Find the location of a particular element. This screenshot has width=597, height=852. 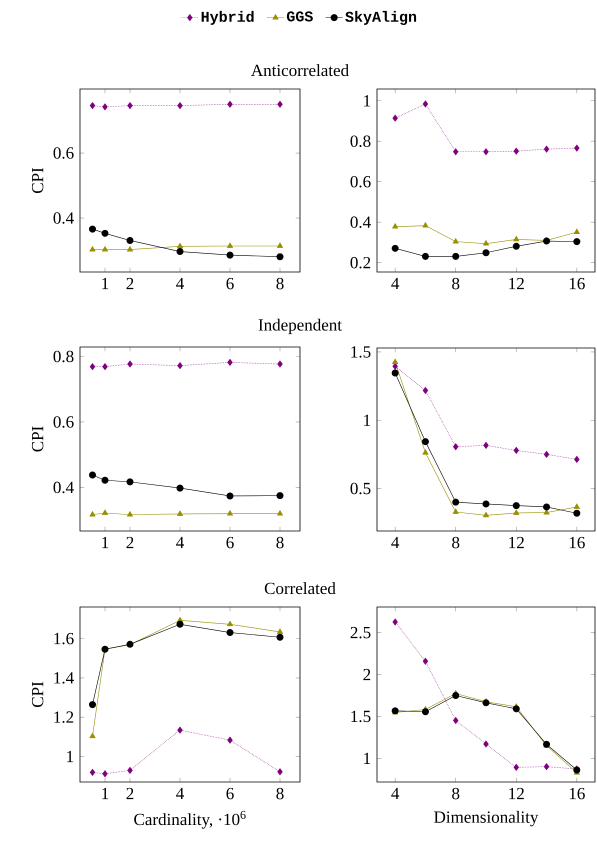

y-tick-label: 1.4 is located at coordinates (64, 678).